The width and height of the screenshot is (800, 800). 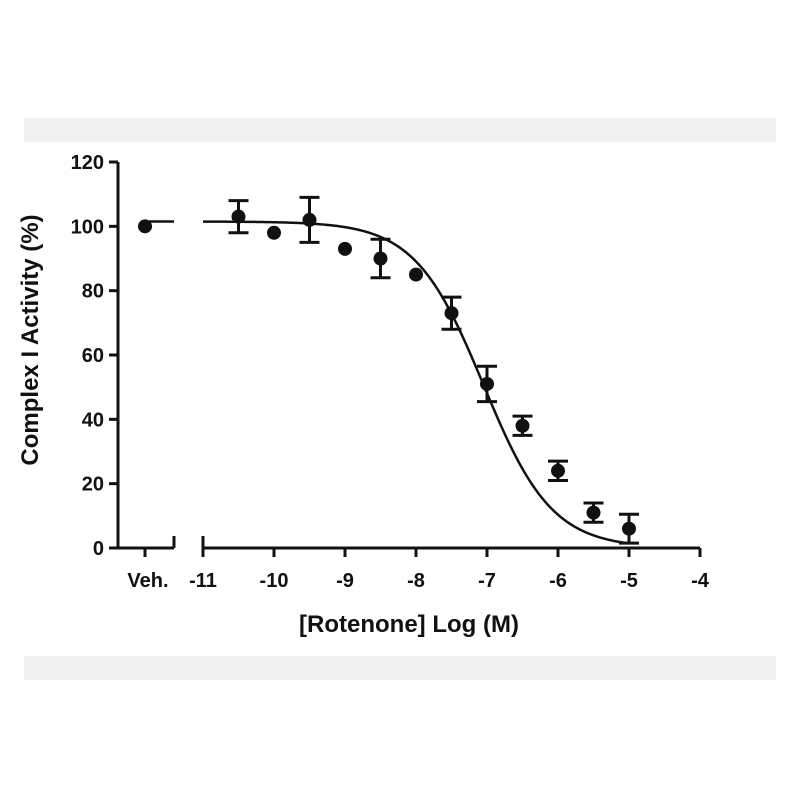 I want to click on y-ticks: 0 20 40 60 80 100 120, so click(x=94, y=356).